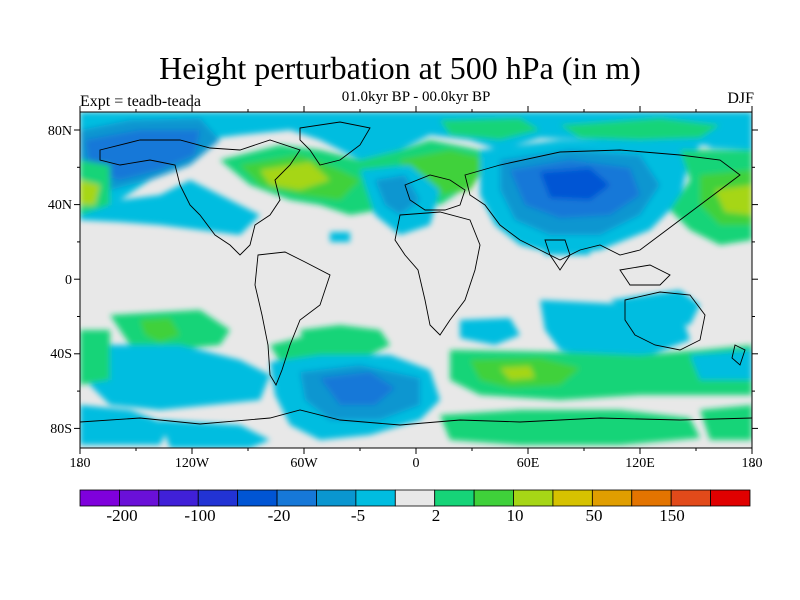  Describe the element at coordinates (61, 429) in the screenshot. I see `lat-label-80s: 80S` at that location.